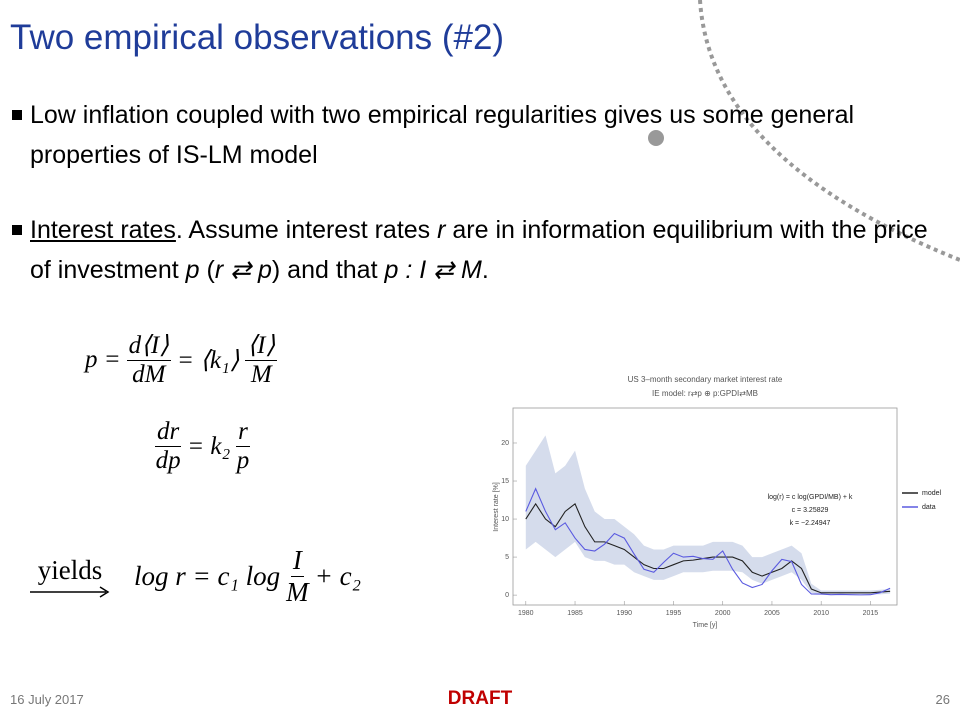  Describe the element at coordinates (441, 230) in the screenshot. I see `bullet-text: r` at that location.